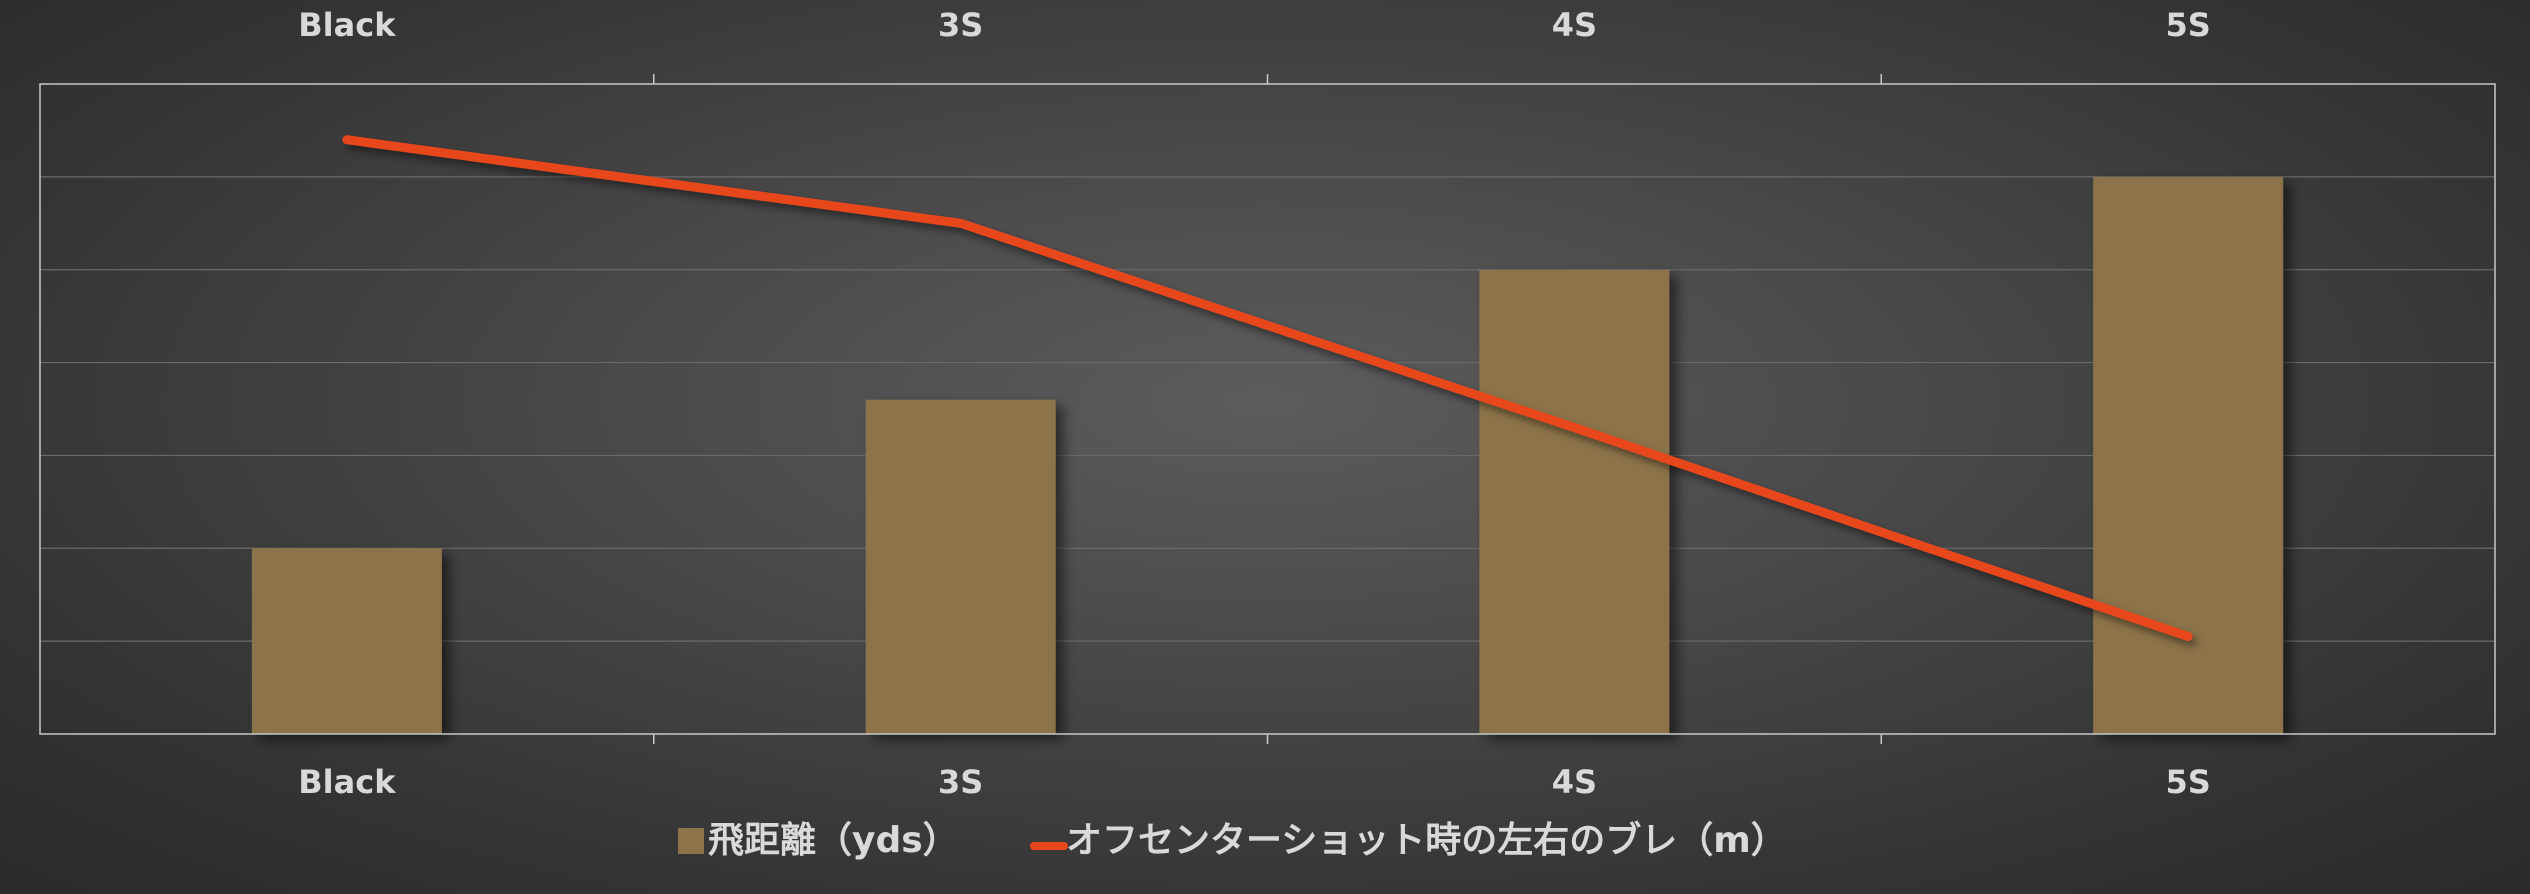 The image size is (2530, 894). I want to click on bottom-tick-label: 3S, so click(960, 782).